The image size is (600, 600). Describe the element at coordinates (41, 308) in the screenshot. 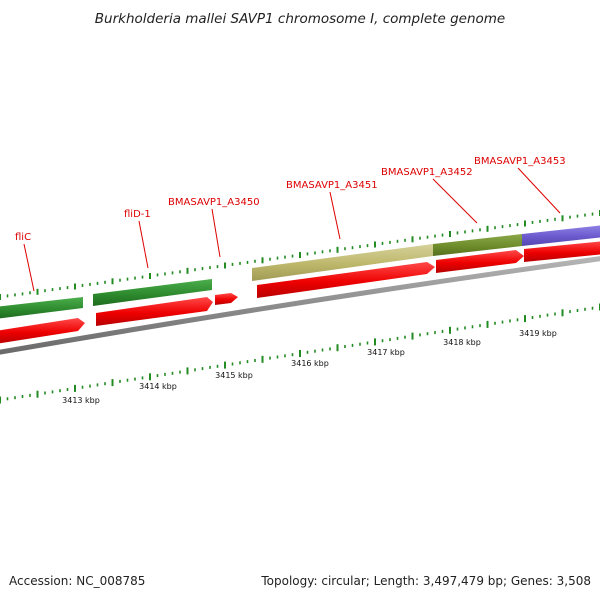

I see `gene-fliC` at that location.